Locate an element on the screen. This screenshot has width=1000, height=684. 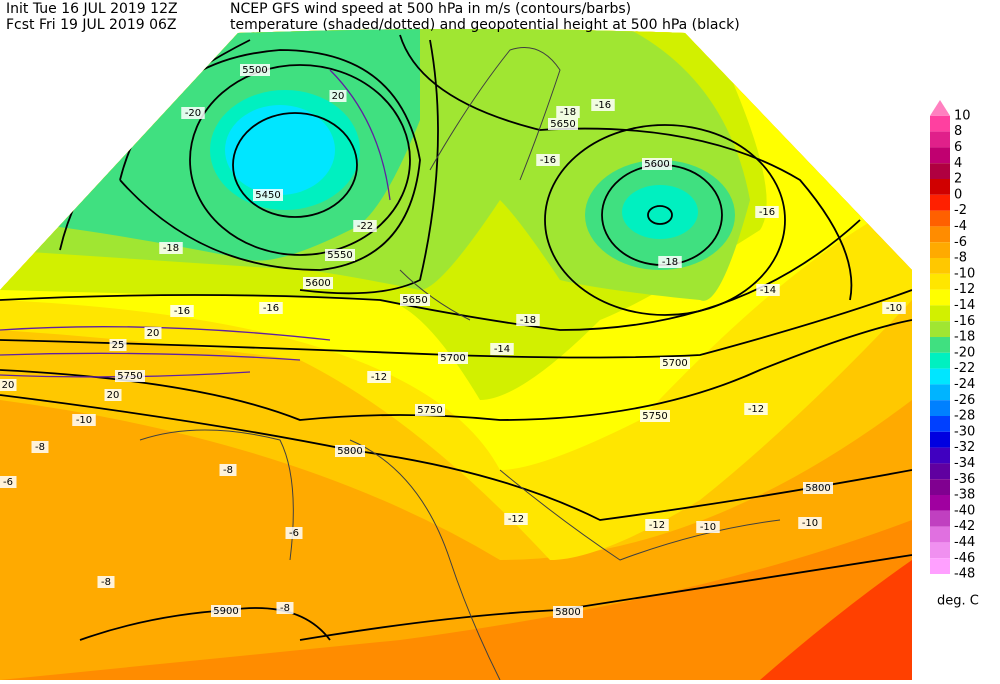
colorbar-label: -24 is located at coordinates (964, 384).